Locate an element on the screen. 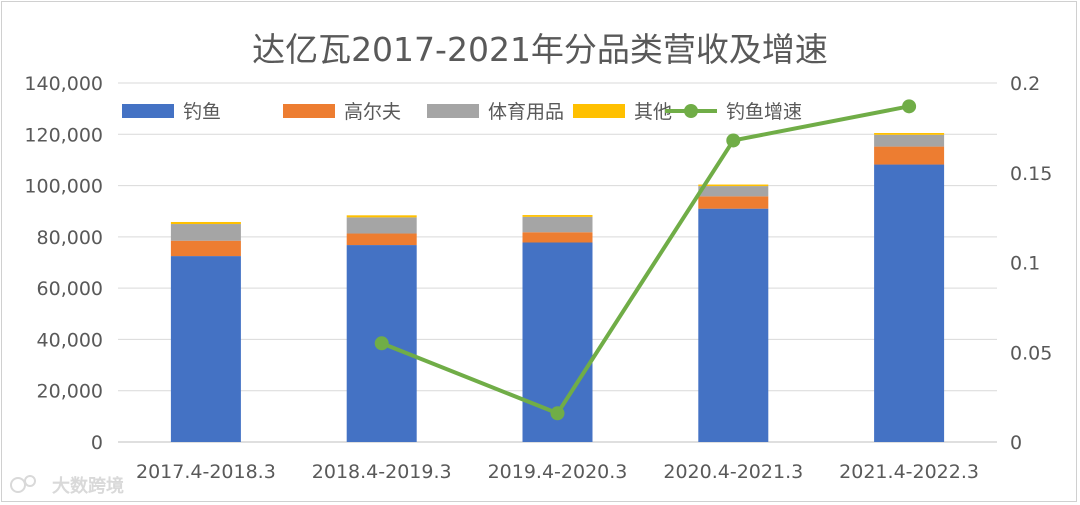 Image resolution: width=1080 pixels, height=505 pixels. watermark: 大数跨境 is located at coordinates (67, 486).